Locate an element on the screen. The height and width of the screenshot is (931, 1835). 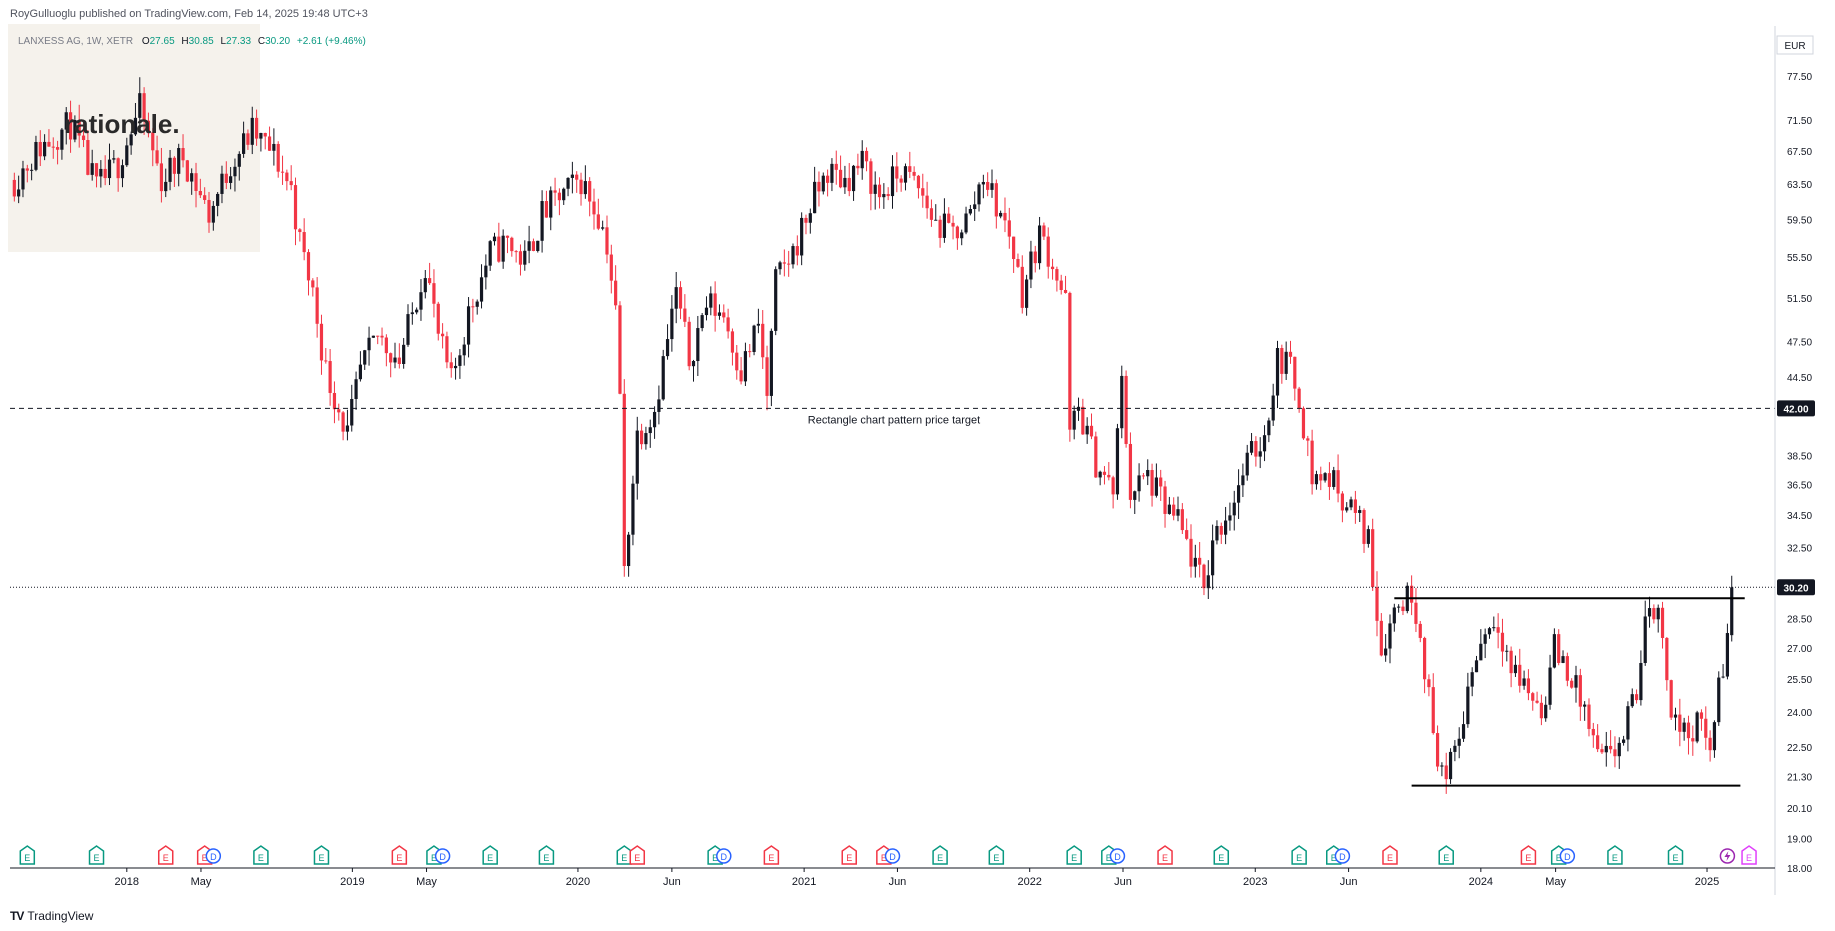
tradingview-footer: TV TradingView is located at coordinates (51, 916).